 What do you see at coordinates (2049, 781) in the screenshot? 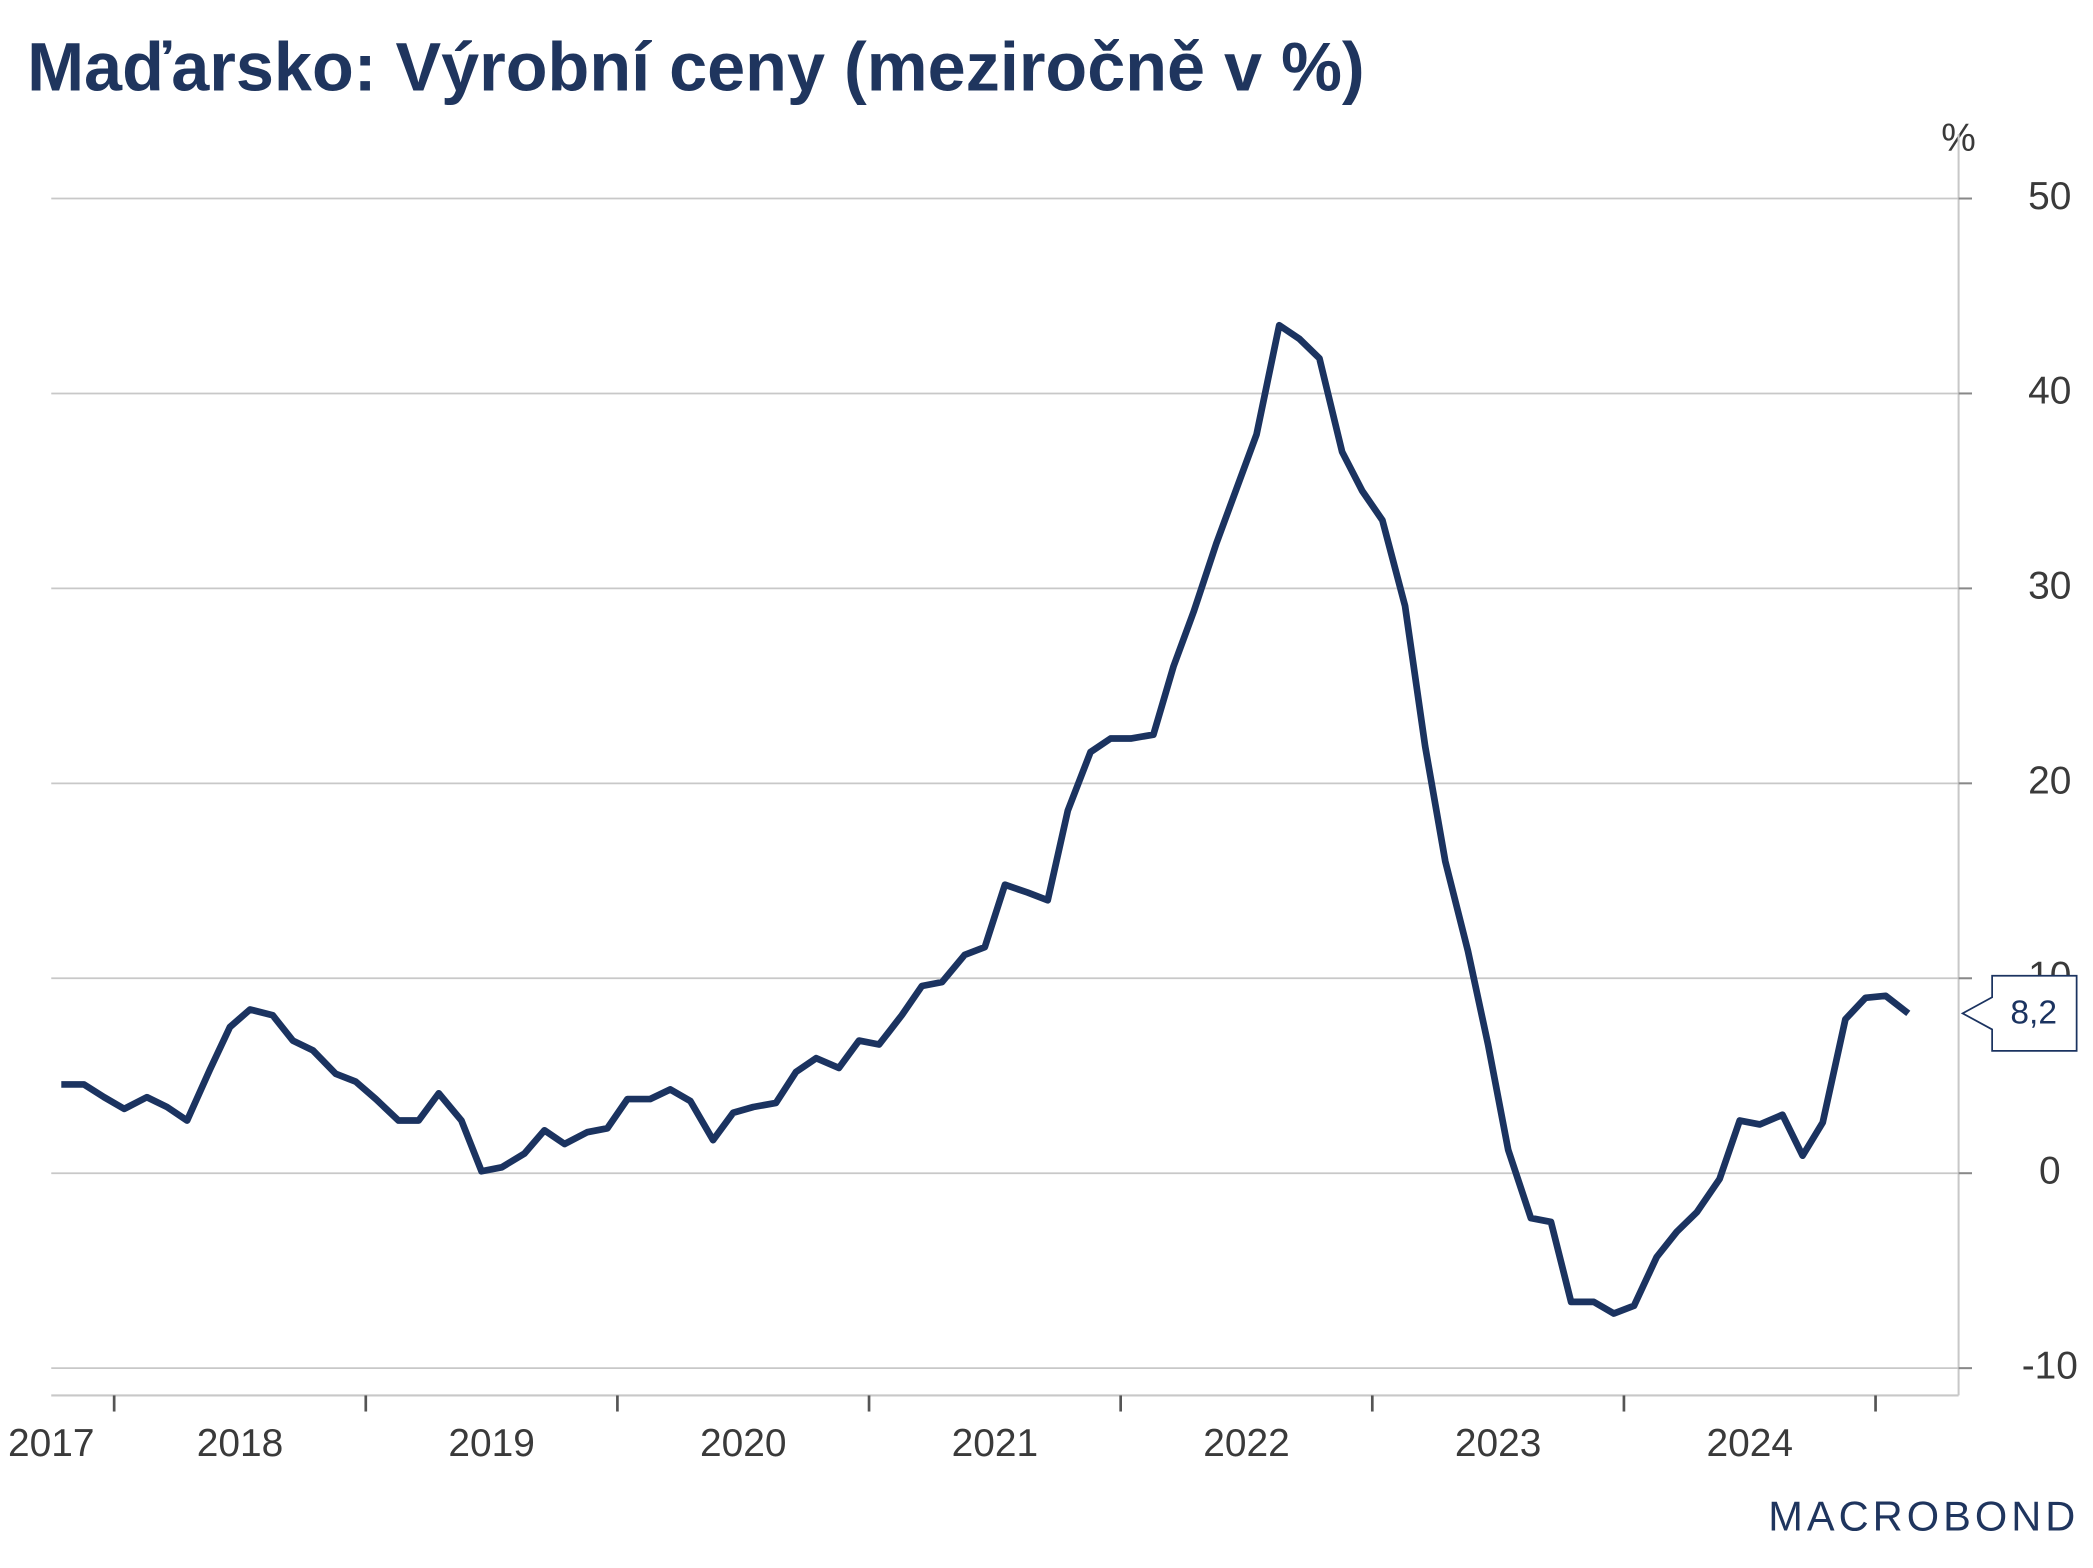
I see `y-tick-label: 20` at bounding box center [2049, 781].